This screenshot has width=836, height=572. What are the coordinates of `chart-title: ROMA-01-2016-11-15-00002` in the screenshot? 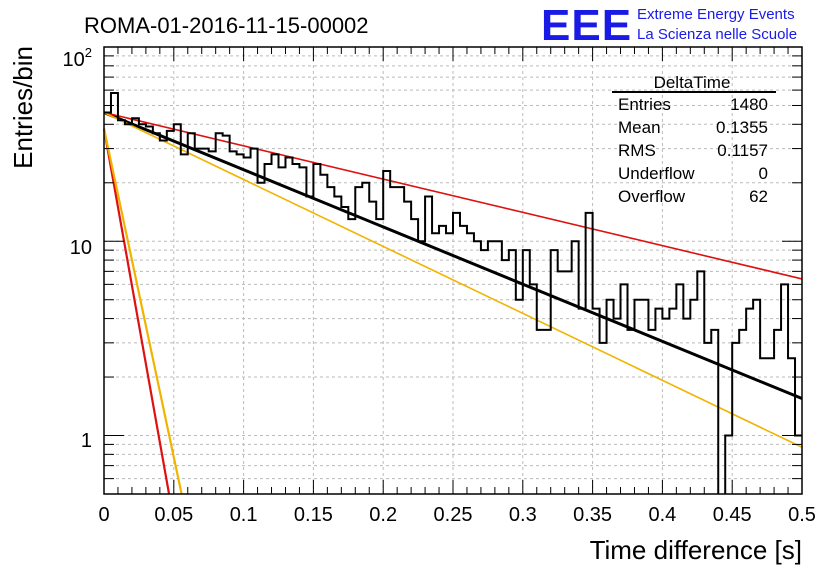 It's located at (226, 25).